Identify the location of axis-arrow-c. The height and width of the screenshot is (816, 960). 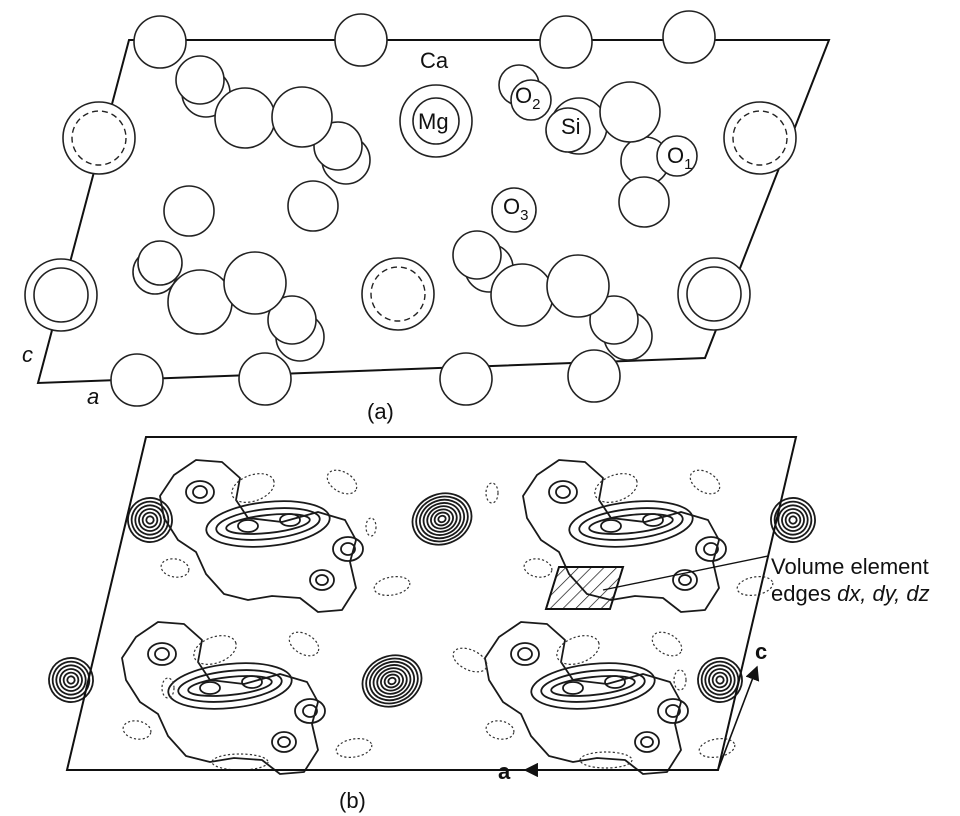
(738, 718).